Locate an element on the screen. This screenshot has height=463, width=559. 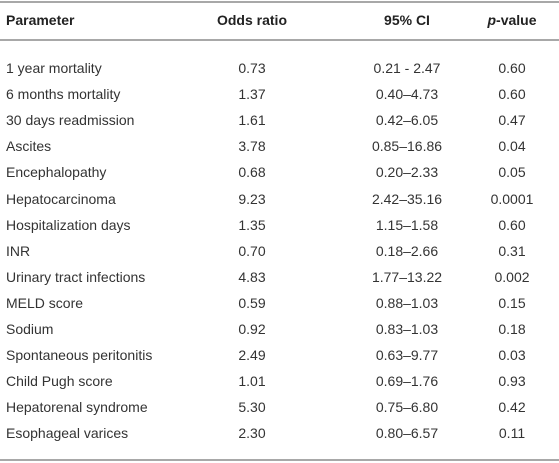
cell-value: 1.77–13.22 is located at coordinates (407, 276).